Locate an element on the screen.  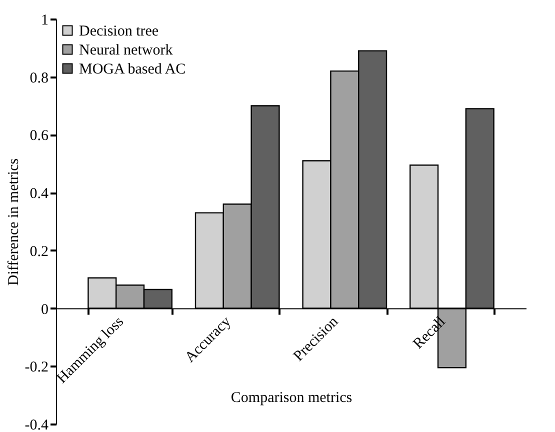
y-tick-label: 0.2 is located at coordinates (39, 252).